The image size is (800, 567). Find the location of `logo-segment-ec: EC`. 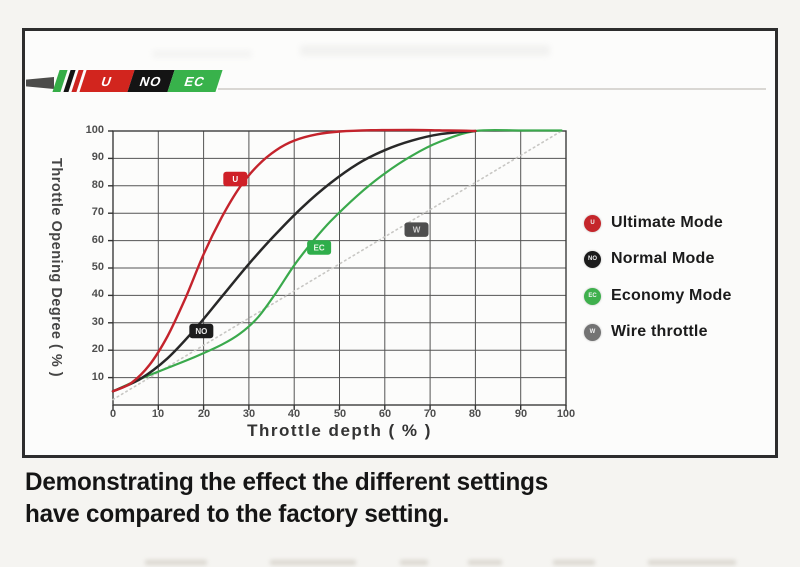

logo-segment-ec: EC is located at coordinates (195, 81).